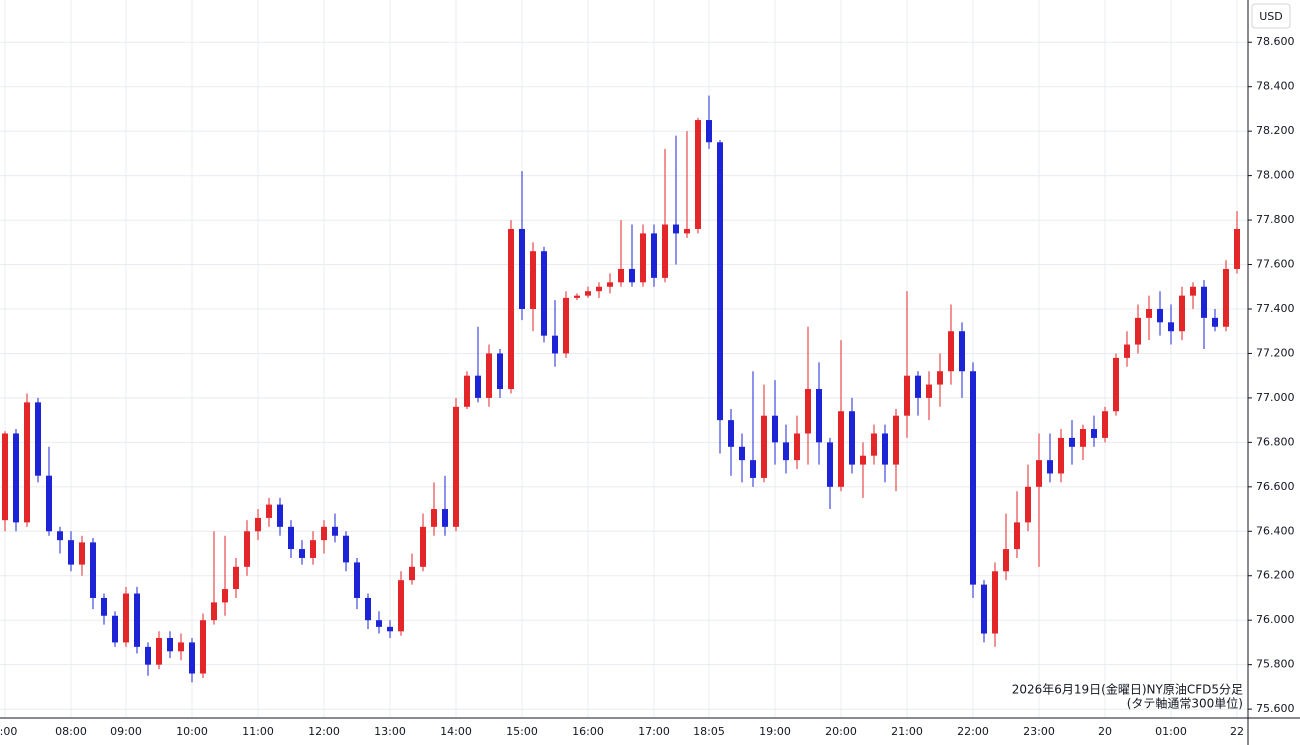 Image resolution: width=1300 pixels, height=745 pixels. I want to click on y-tick-label: 75.600, so click(1275, 708).